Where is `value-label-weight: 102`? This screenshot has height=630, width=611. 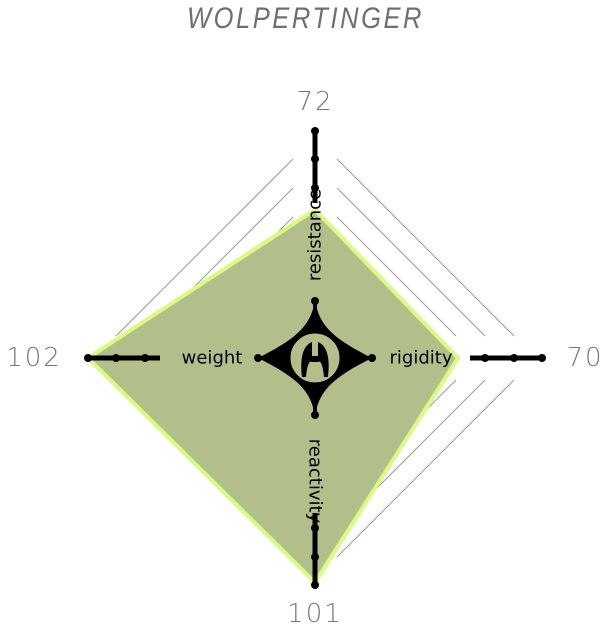 value-label-weight: 102 is located at coordinates (34, 358).